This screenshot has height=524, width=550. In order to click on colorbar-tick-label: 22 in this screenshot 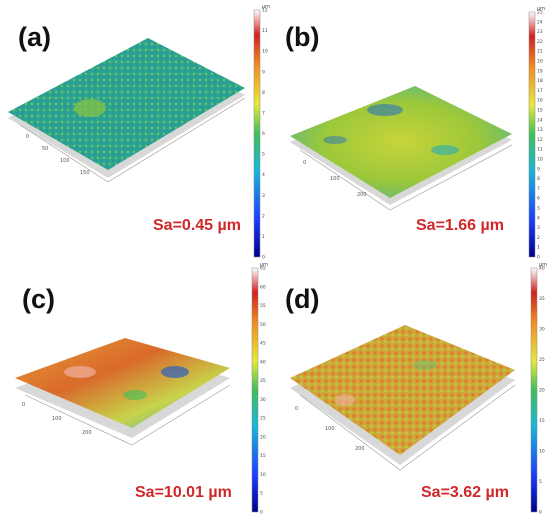, I will do `click(540, 42)`.